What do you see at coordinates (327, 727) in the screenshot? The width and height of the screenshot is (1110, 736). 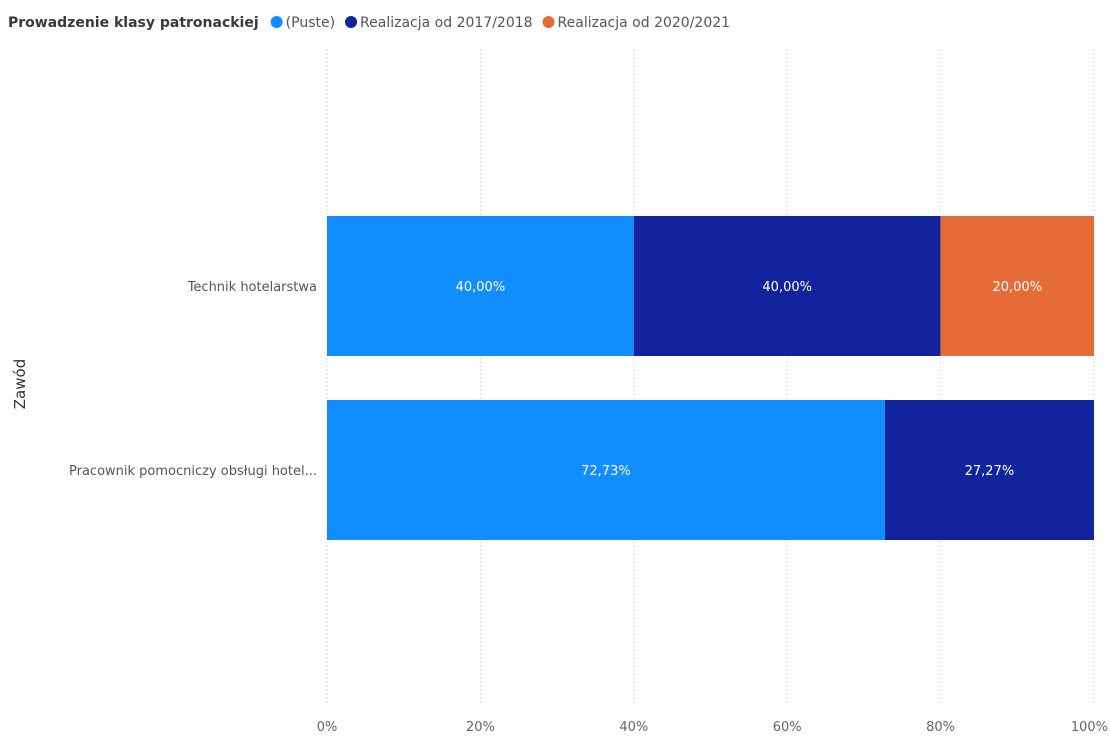 I see `x-tick-label-0: 0%` at bounding box center [327, 727].